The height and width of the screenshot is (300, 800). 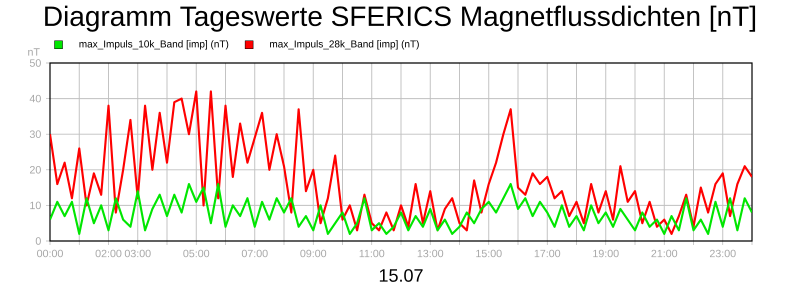 I want to click on x-tick-label: 19:00, so click(x=606, y=254).